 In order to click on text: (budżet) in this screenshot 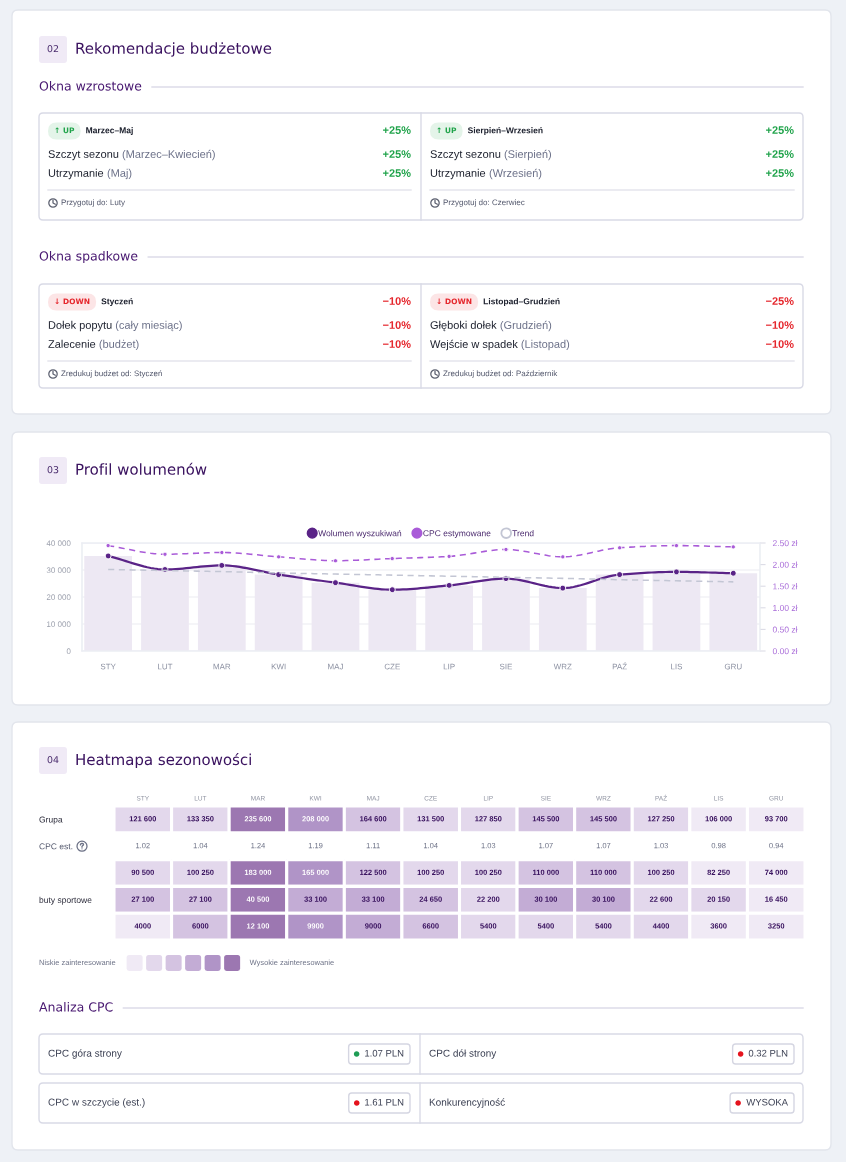, I will do `click(119, 345)`.